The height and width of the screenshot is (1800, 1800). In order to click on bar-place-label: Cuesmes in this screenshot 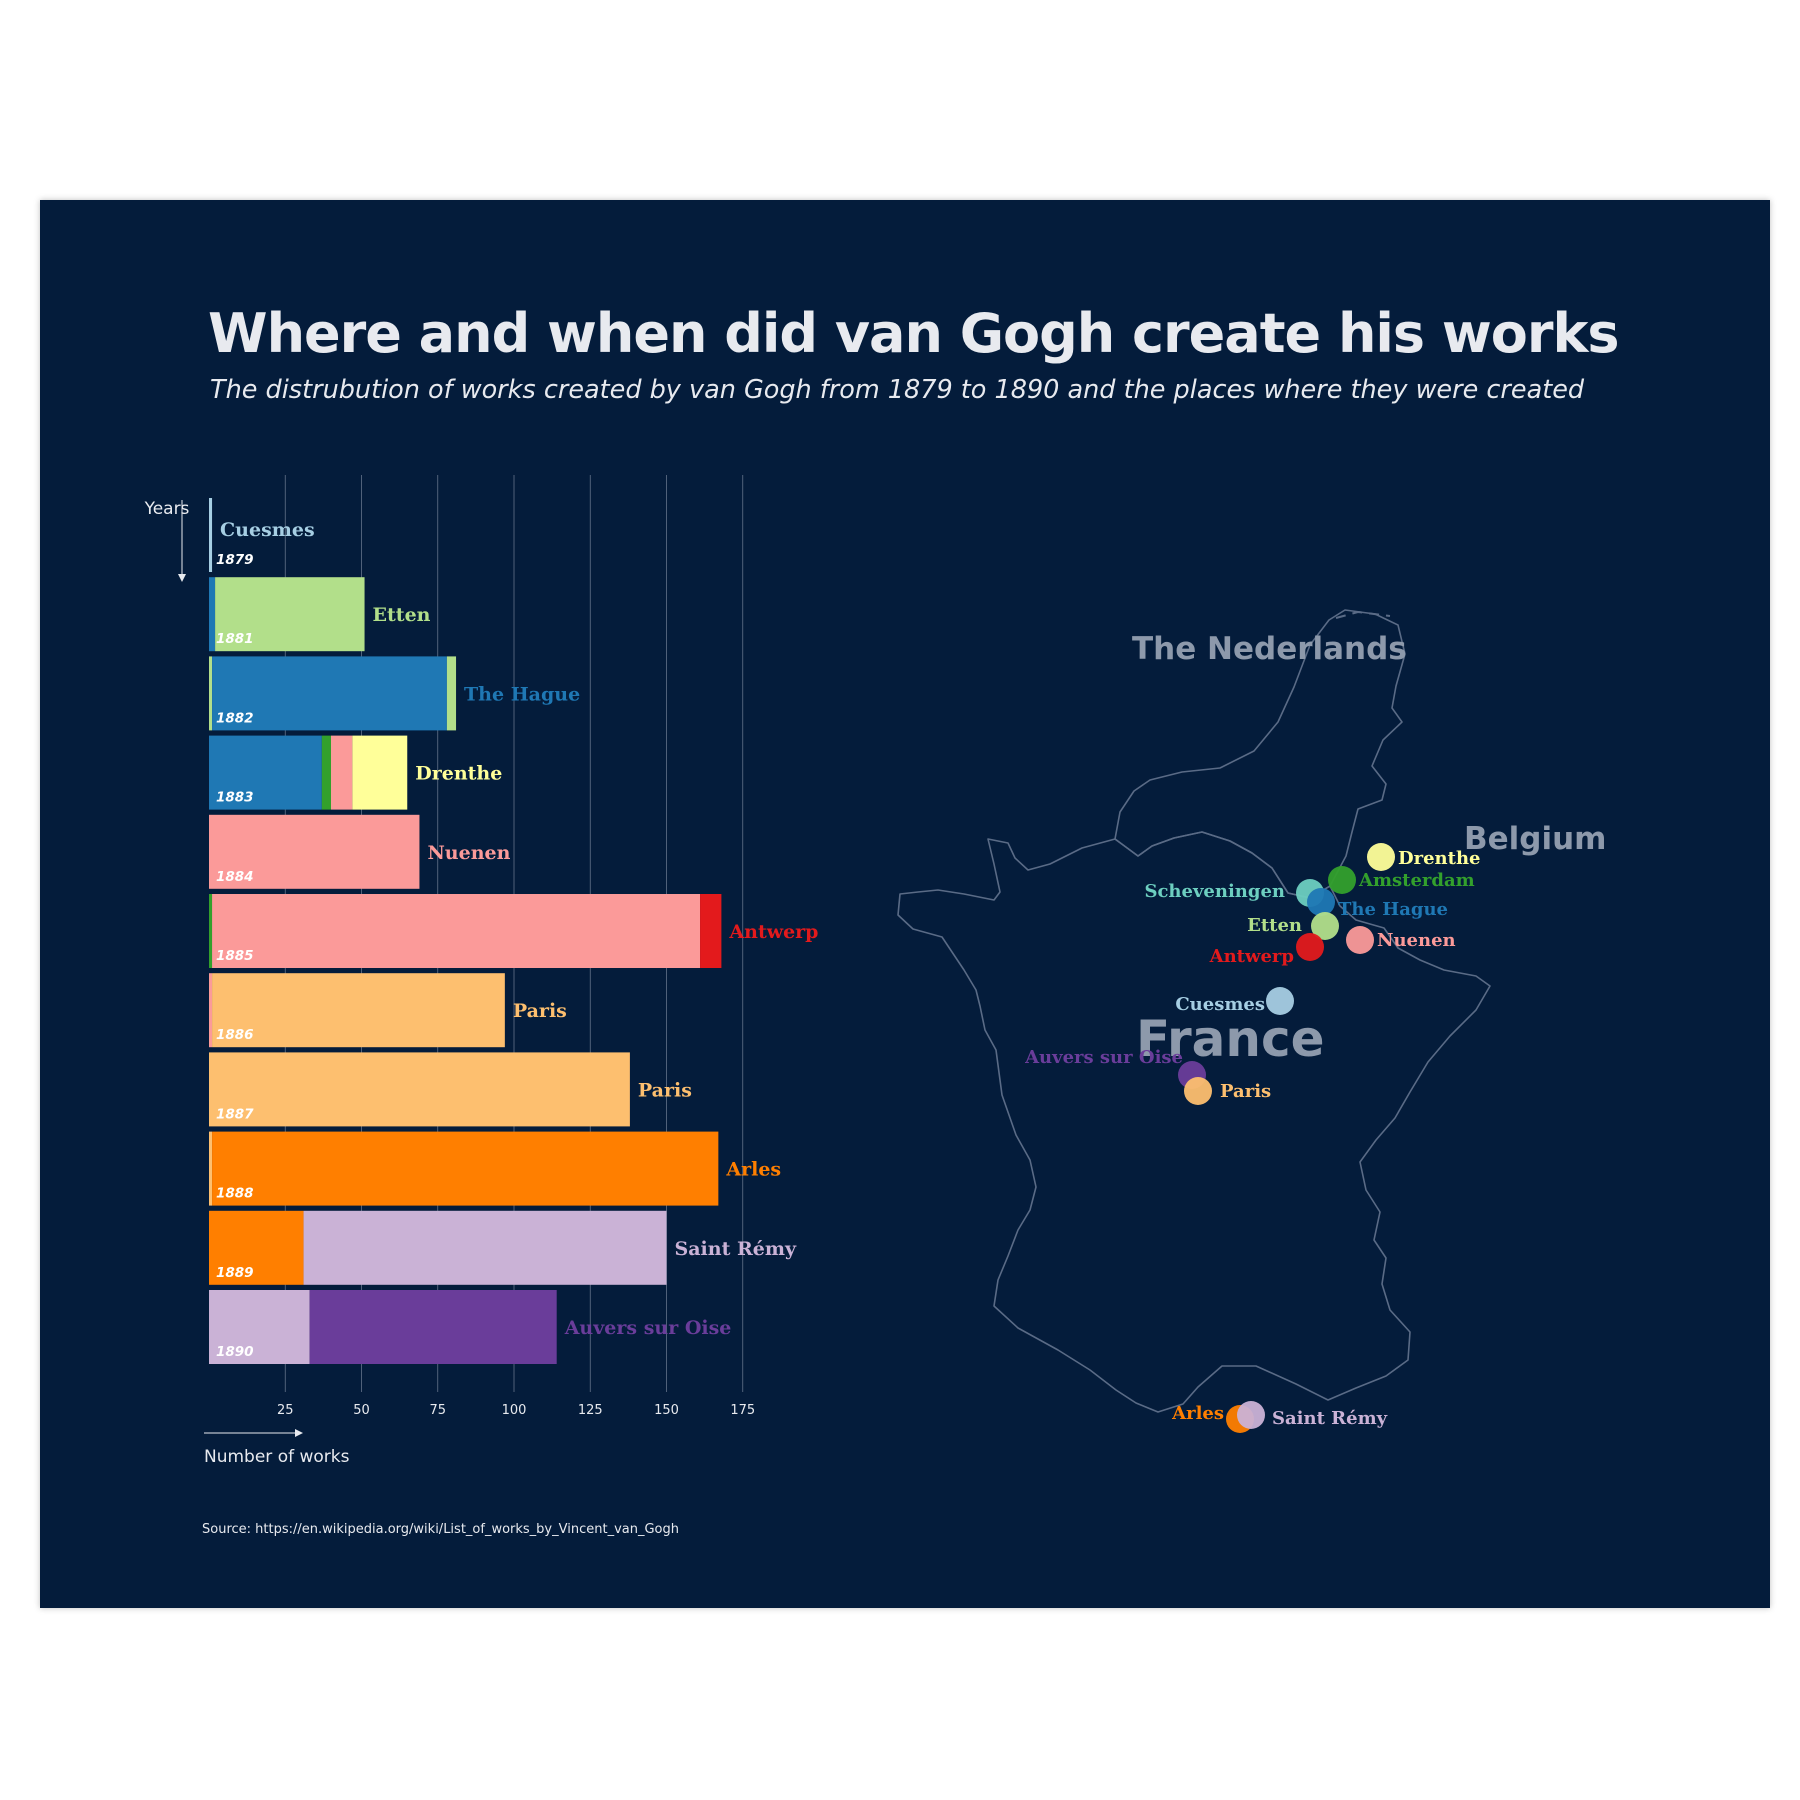, I will do `click(267, 530)`.